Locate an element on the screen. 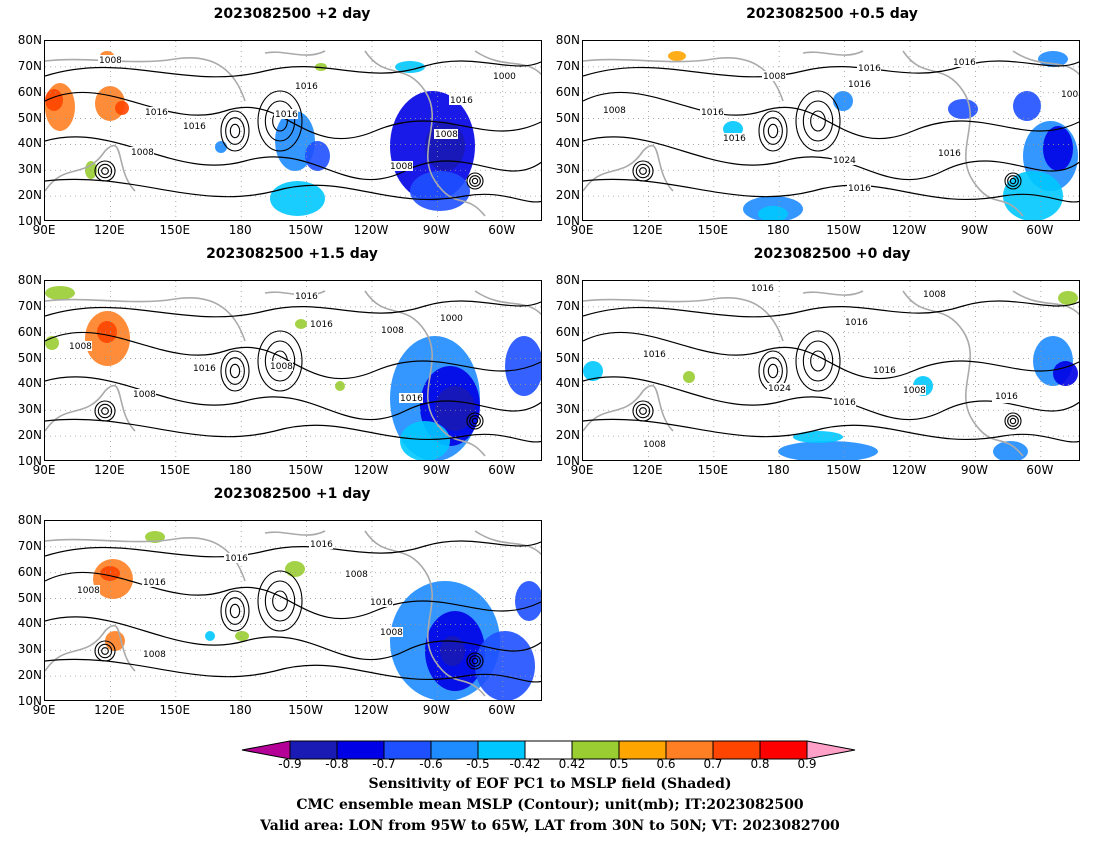  colorbar-tick-label: 0.5 is located at coordinates (619, 764).